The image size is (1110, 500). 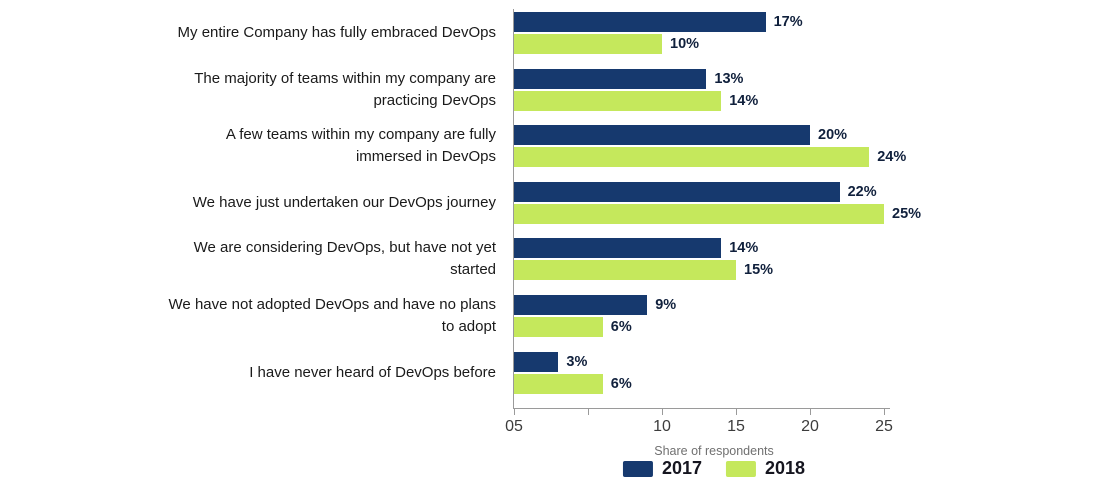 I want to click on legend-swatch-2018, so click(x=741, y=468).